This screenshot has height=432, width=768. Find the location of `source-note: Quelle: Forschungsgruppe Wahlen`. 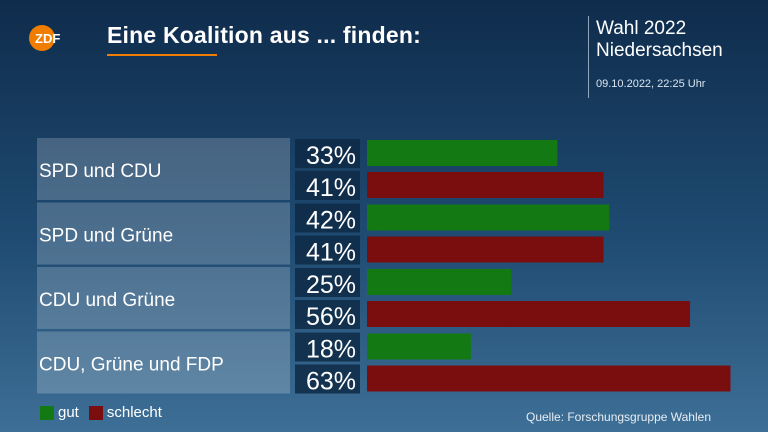

source-note: Quelle: Forschungsgruppe Wahlen is located at coordinates (618, 417).